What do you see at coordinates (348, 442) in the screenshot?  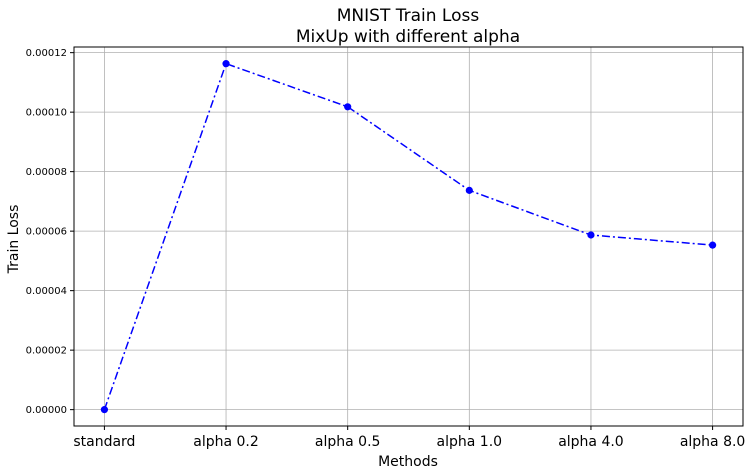 I see `x-tick-label: alpha 0.5` at bounding box center [348, 442].